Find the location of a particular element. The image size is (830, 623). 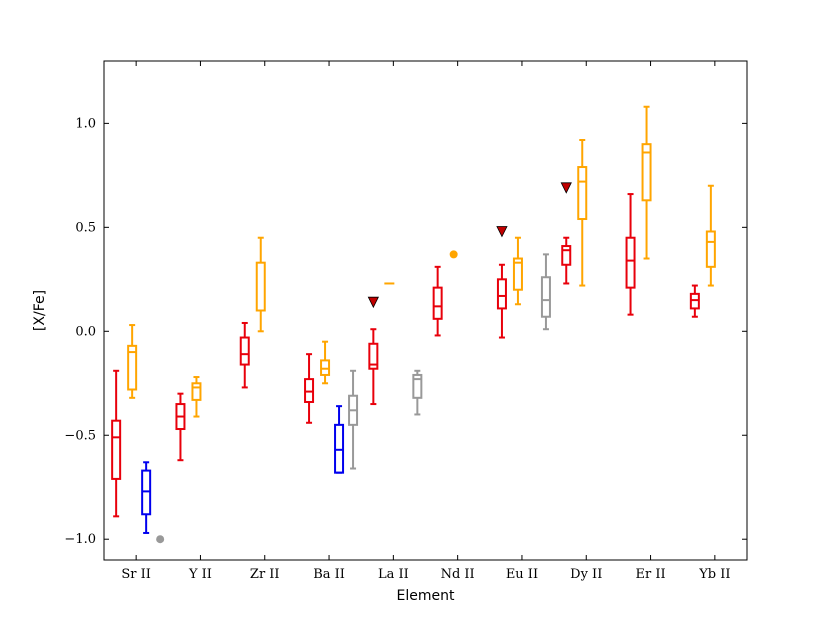

x-tick-label: Sr II is located at coordinates (136, 574).